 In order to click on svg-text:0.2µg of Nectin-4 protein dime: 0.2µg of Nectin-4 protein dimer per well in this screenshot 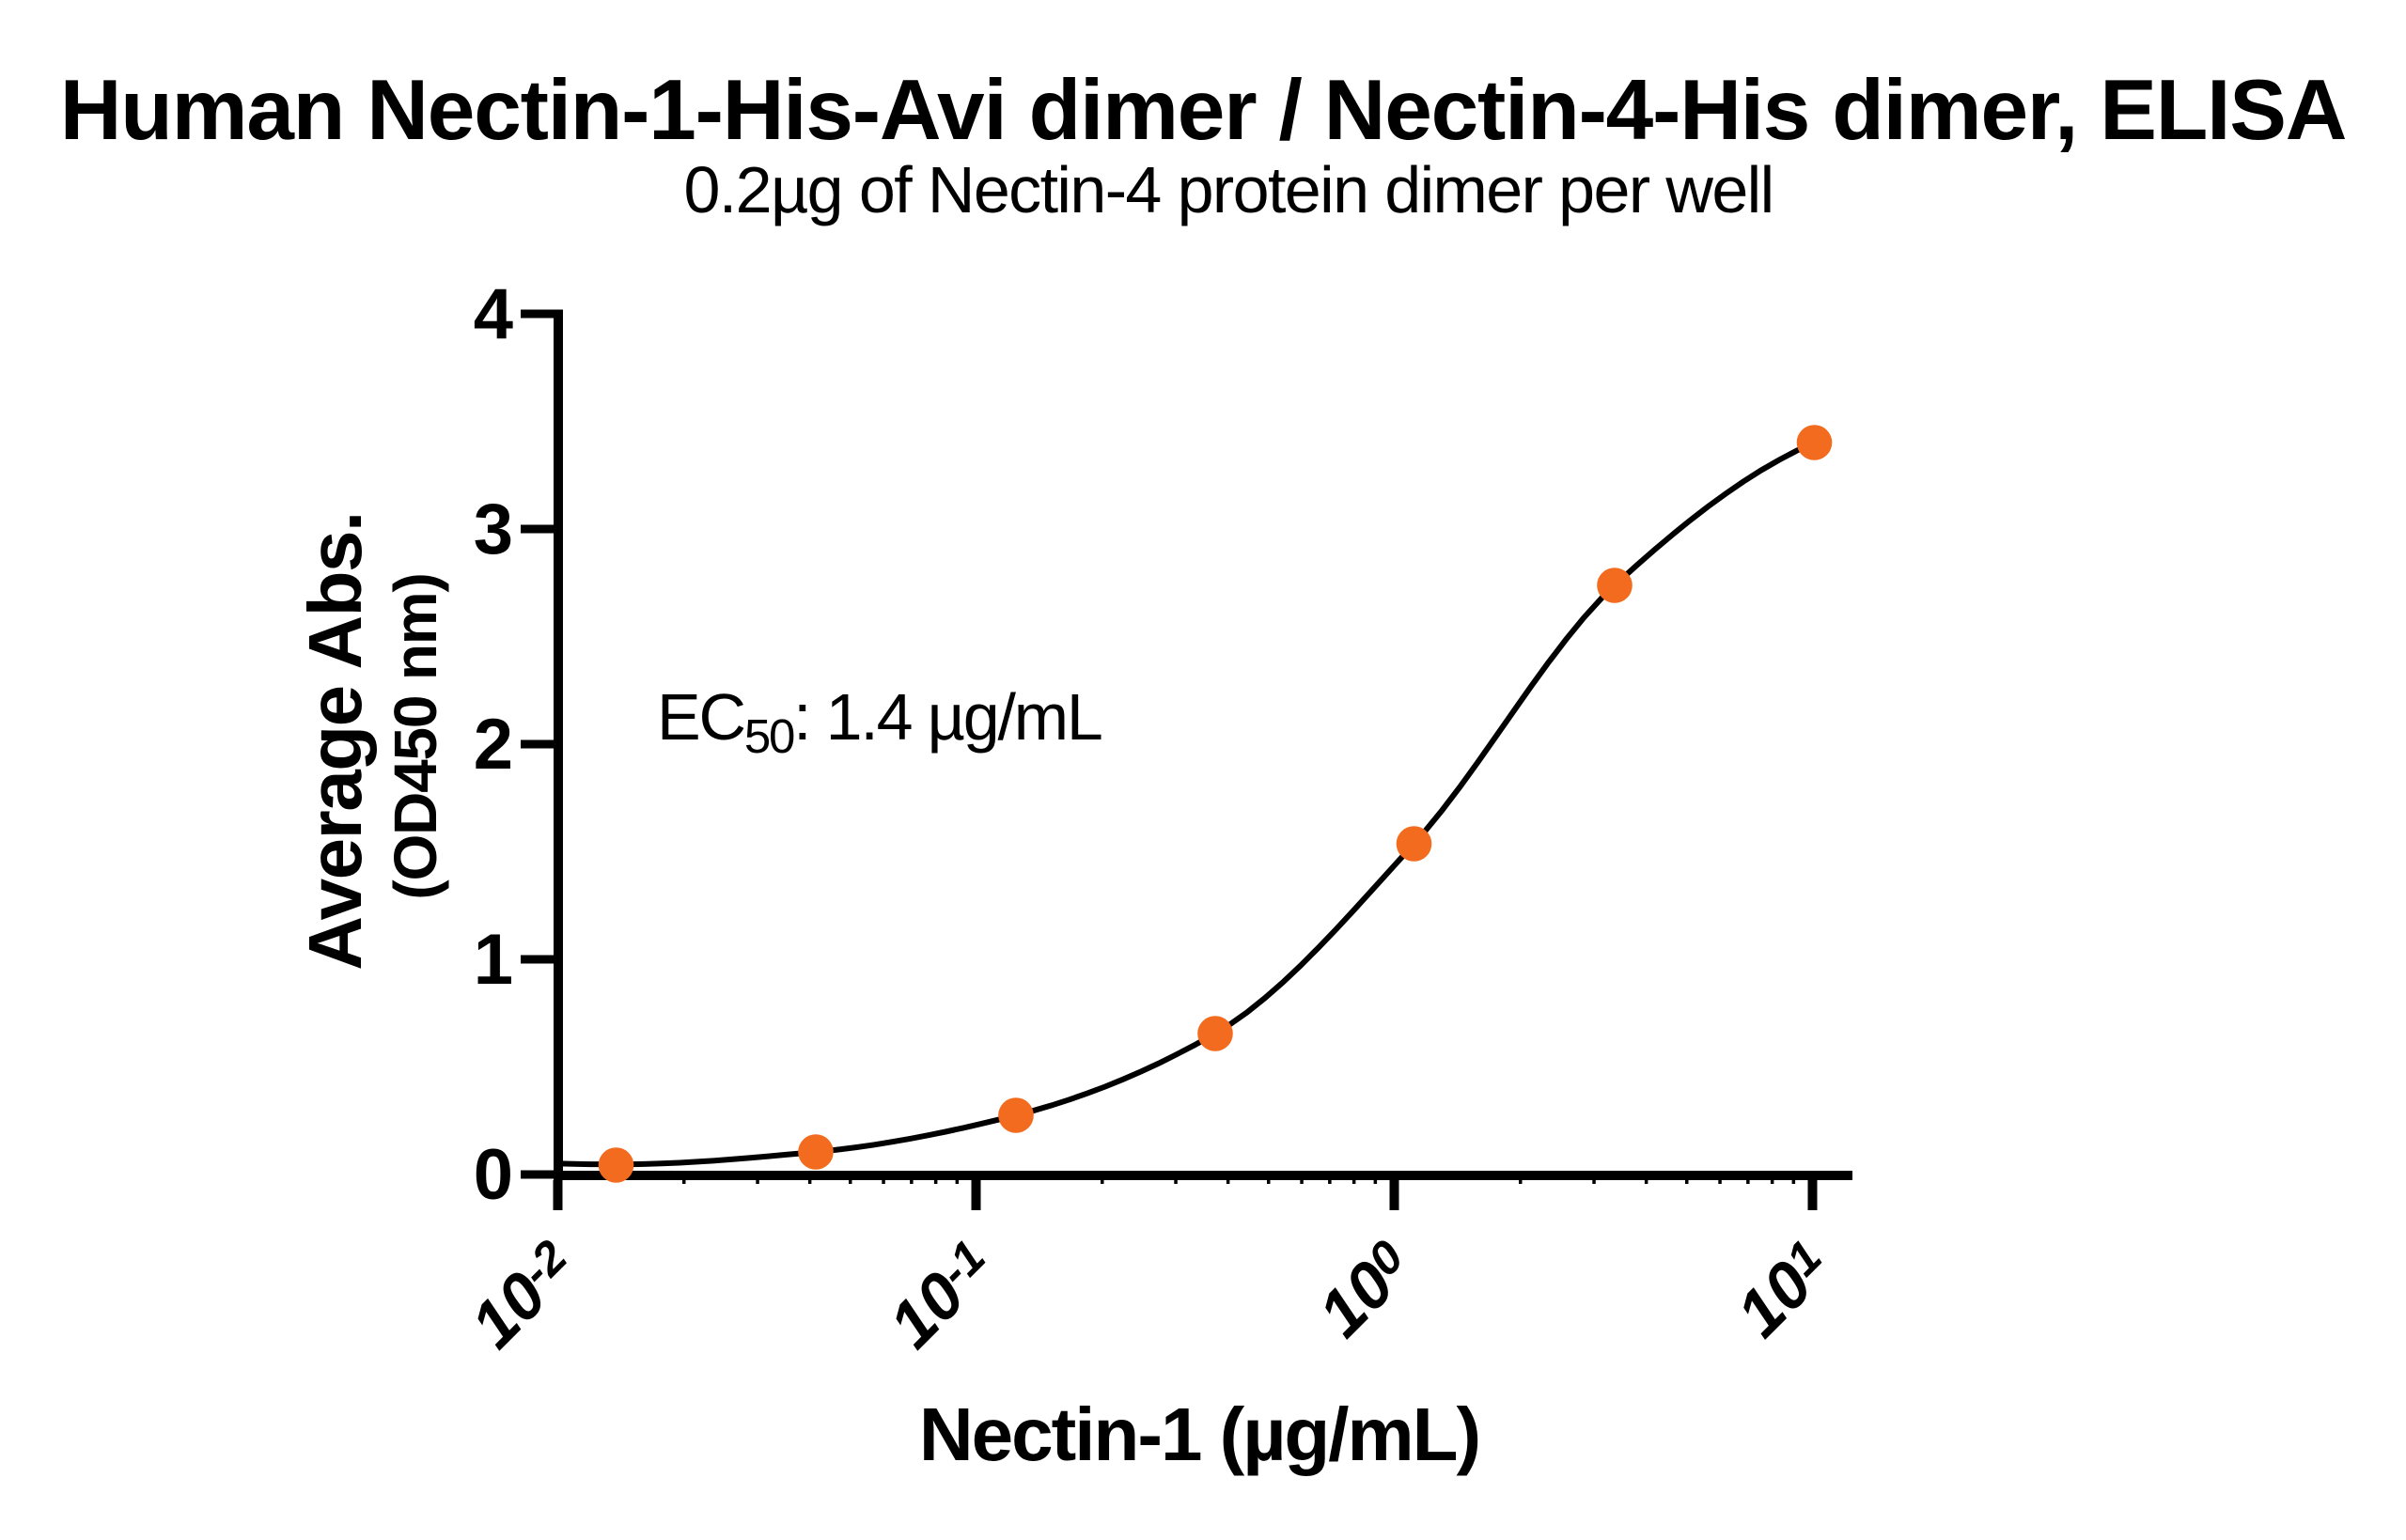, I will do `click(1228, 189)`.